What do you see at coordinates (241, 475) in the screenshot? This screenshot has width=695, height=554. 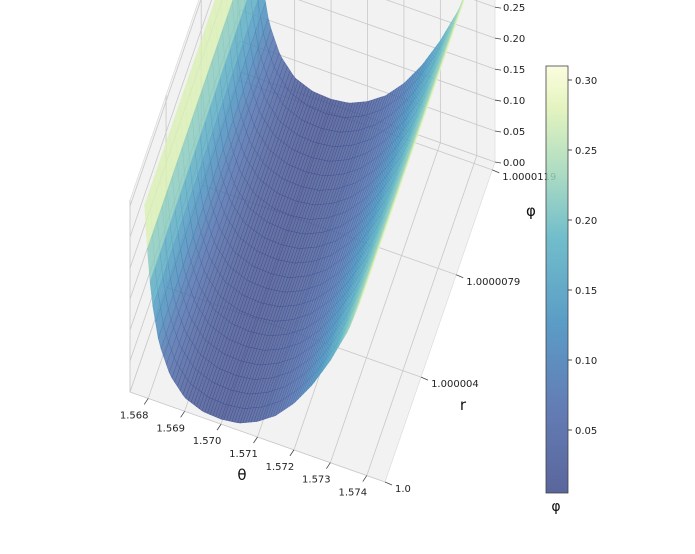 I see `theta-axis-label: θ` at bounding box center [241, 475].